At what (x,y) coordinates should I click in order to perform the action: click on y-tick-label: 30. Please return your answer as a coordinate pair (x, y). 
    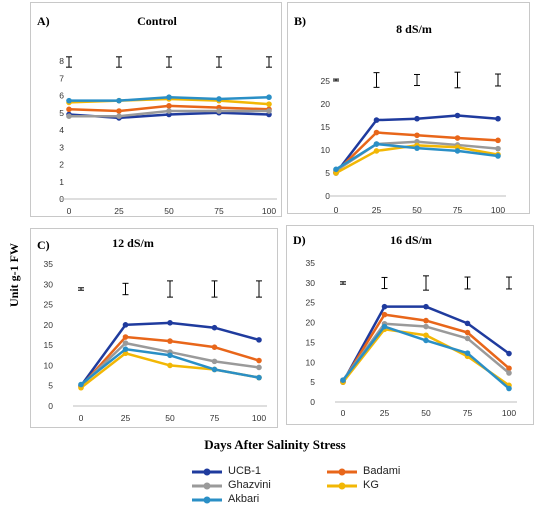
    Looking at the image, I should click on (311, 283).